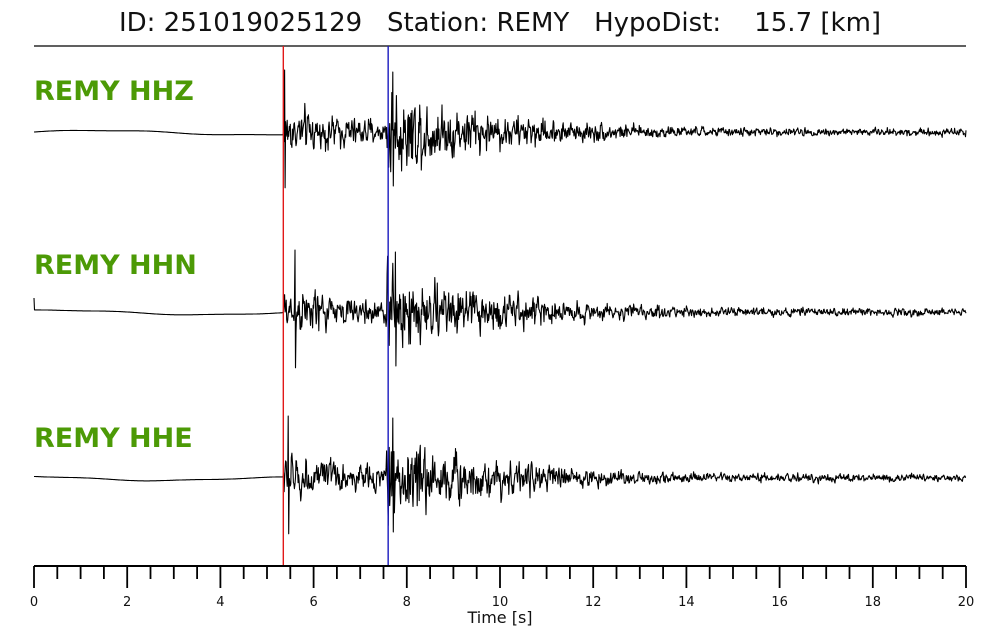 Image resolution: width=1000 pixels, height=640 pixels. I want to click on hypodist-label: HypoDist:, so click(658, 23).